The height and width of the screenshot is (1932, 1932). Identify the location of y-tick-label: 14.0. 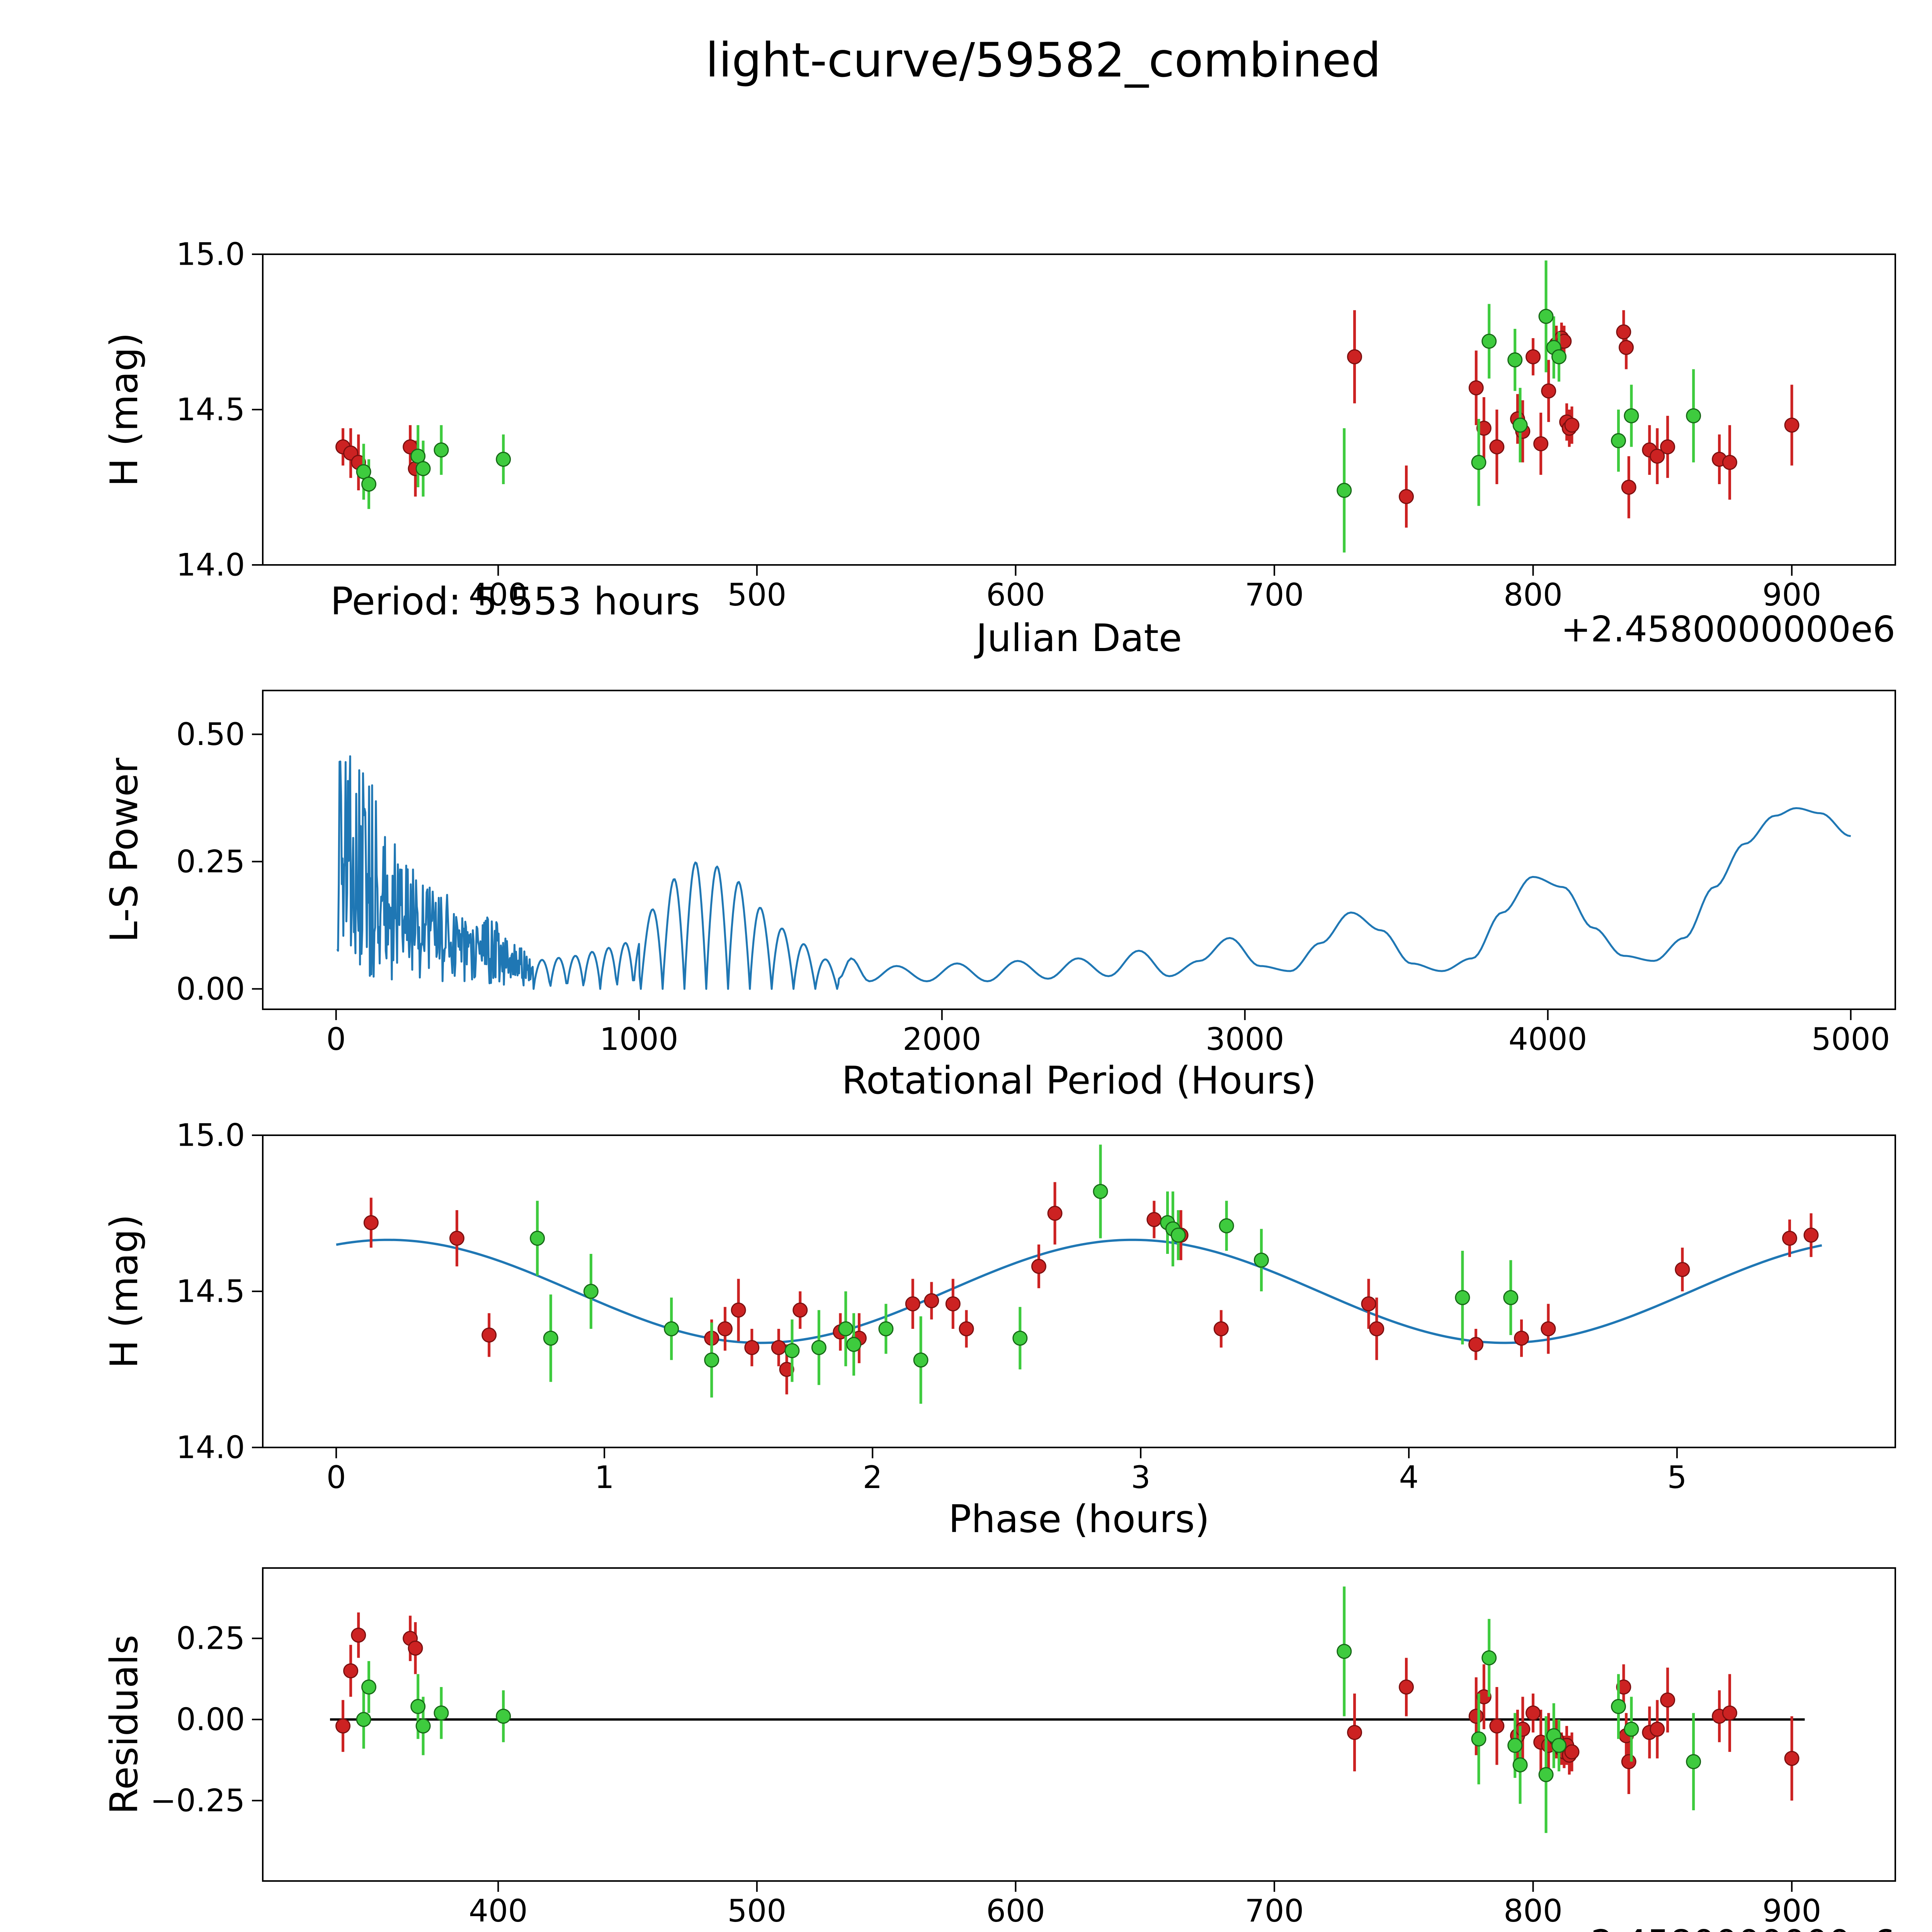
(211, 1448).